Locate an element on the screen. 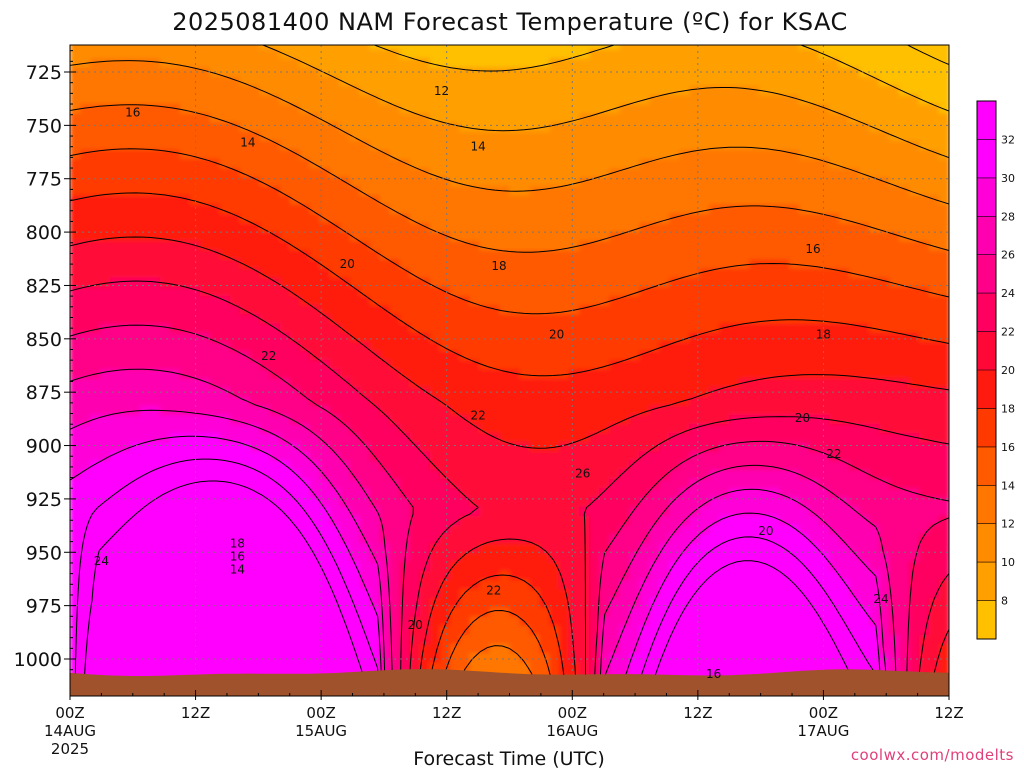 This screenshot has height=768, width=1024. y-tick-label: 800 is located at coordinates (44, 233).